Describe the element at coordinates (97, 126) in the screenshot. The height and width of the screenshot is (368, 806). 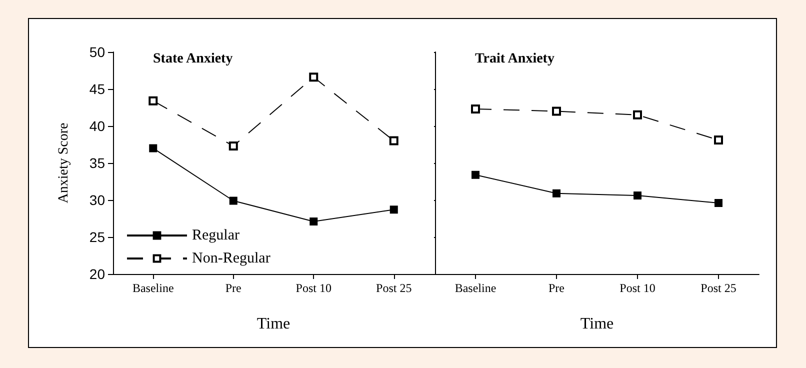
I see `y-tick-label: 40` at that location.